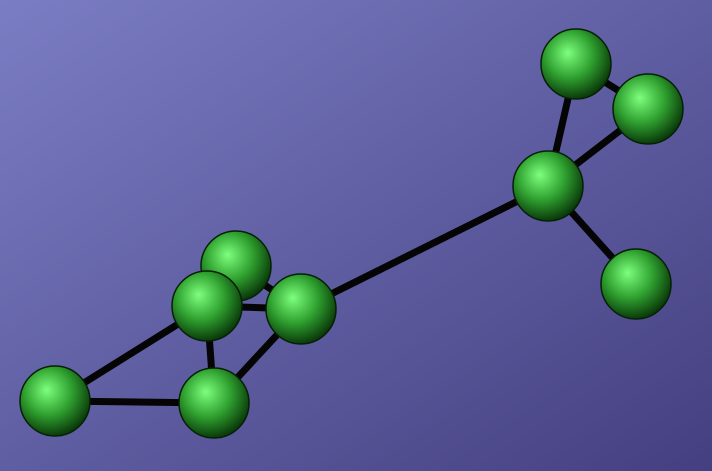 Image resolution: width=712 pixels, height=471 pixels. I want to click on node-n8, so click(648, 109).